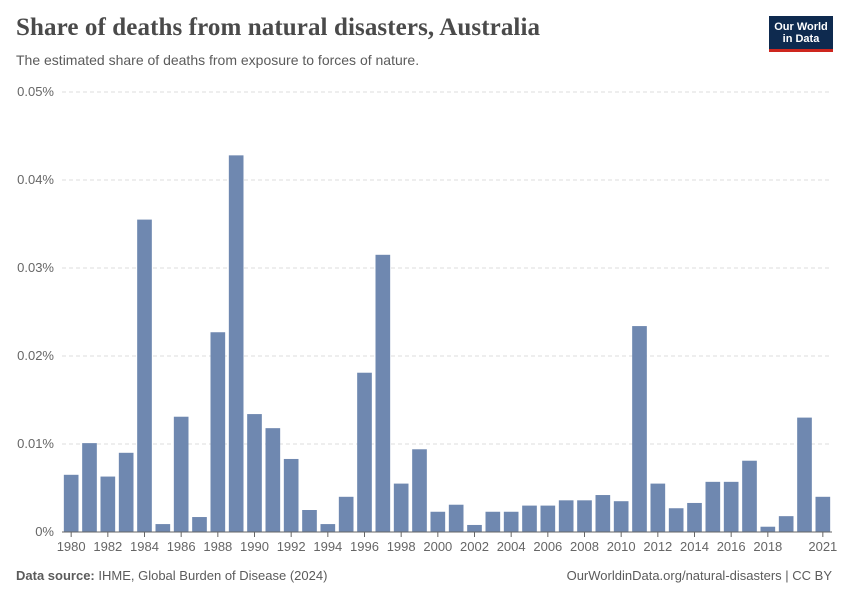 The height and width of the screenshot is (600, 850). I want to click on bar-1995, so click(346, 514).